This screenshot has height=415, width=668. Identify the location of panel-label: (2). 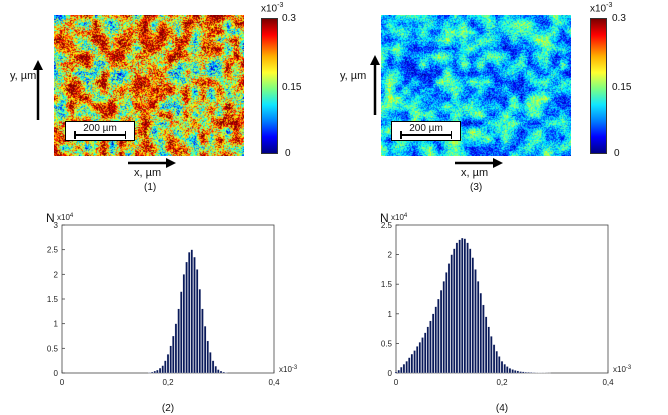
(168, 408).